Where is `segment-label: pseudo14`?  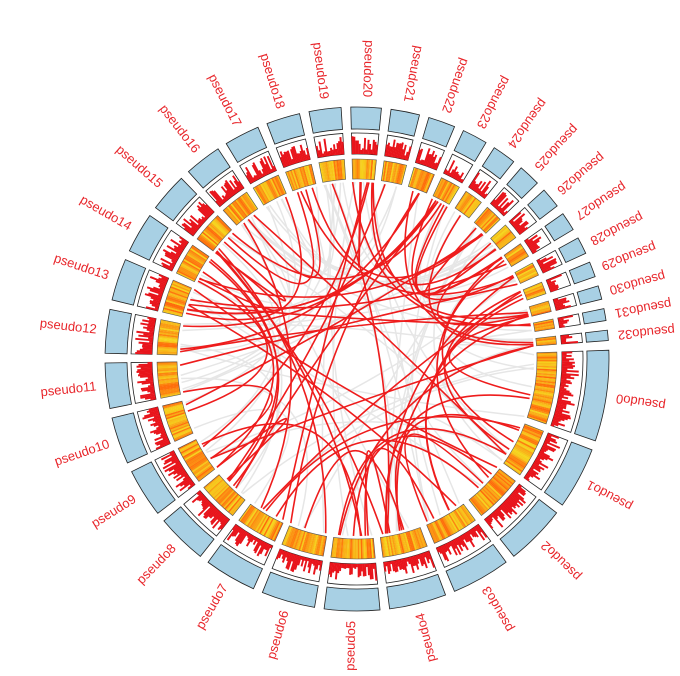 segment-label: pseudo14 is located at coordinates (106, 213).